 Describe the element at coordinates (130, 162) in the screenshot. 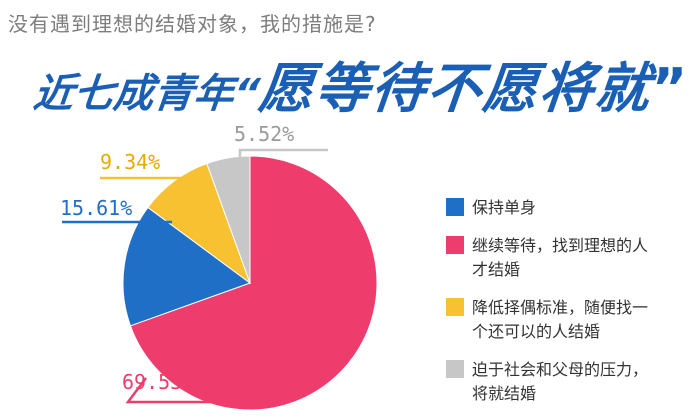

I see `slice-value-label: 9.34%` at that location.